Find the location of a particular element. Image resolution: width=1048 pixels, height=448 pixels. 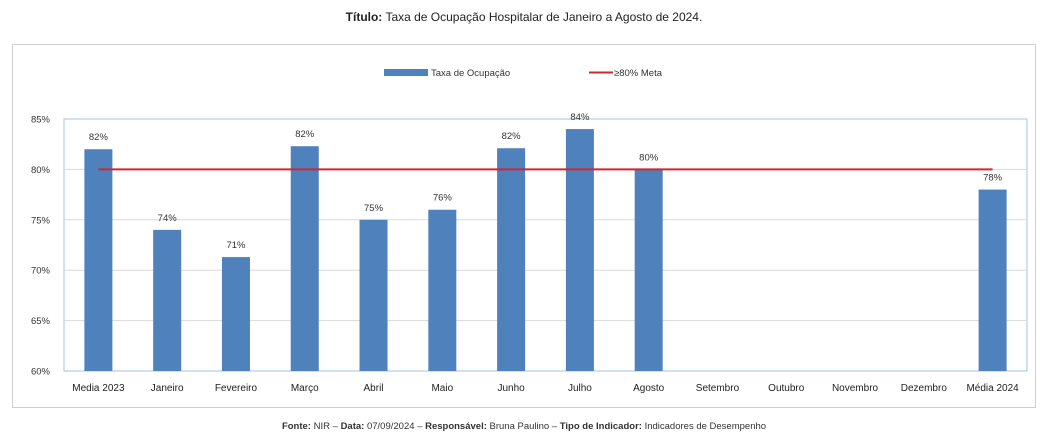

tipo-label: Tipo de Indicador: is located at coordinates (600, 426).